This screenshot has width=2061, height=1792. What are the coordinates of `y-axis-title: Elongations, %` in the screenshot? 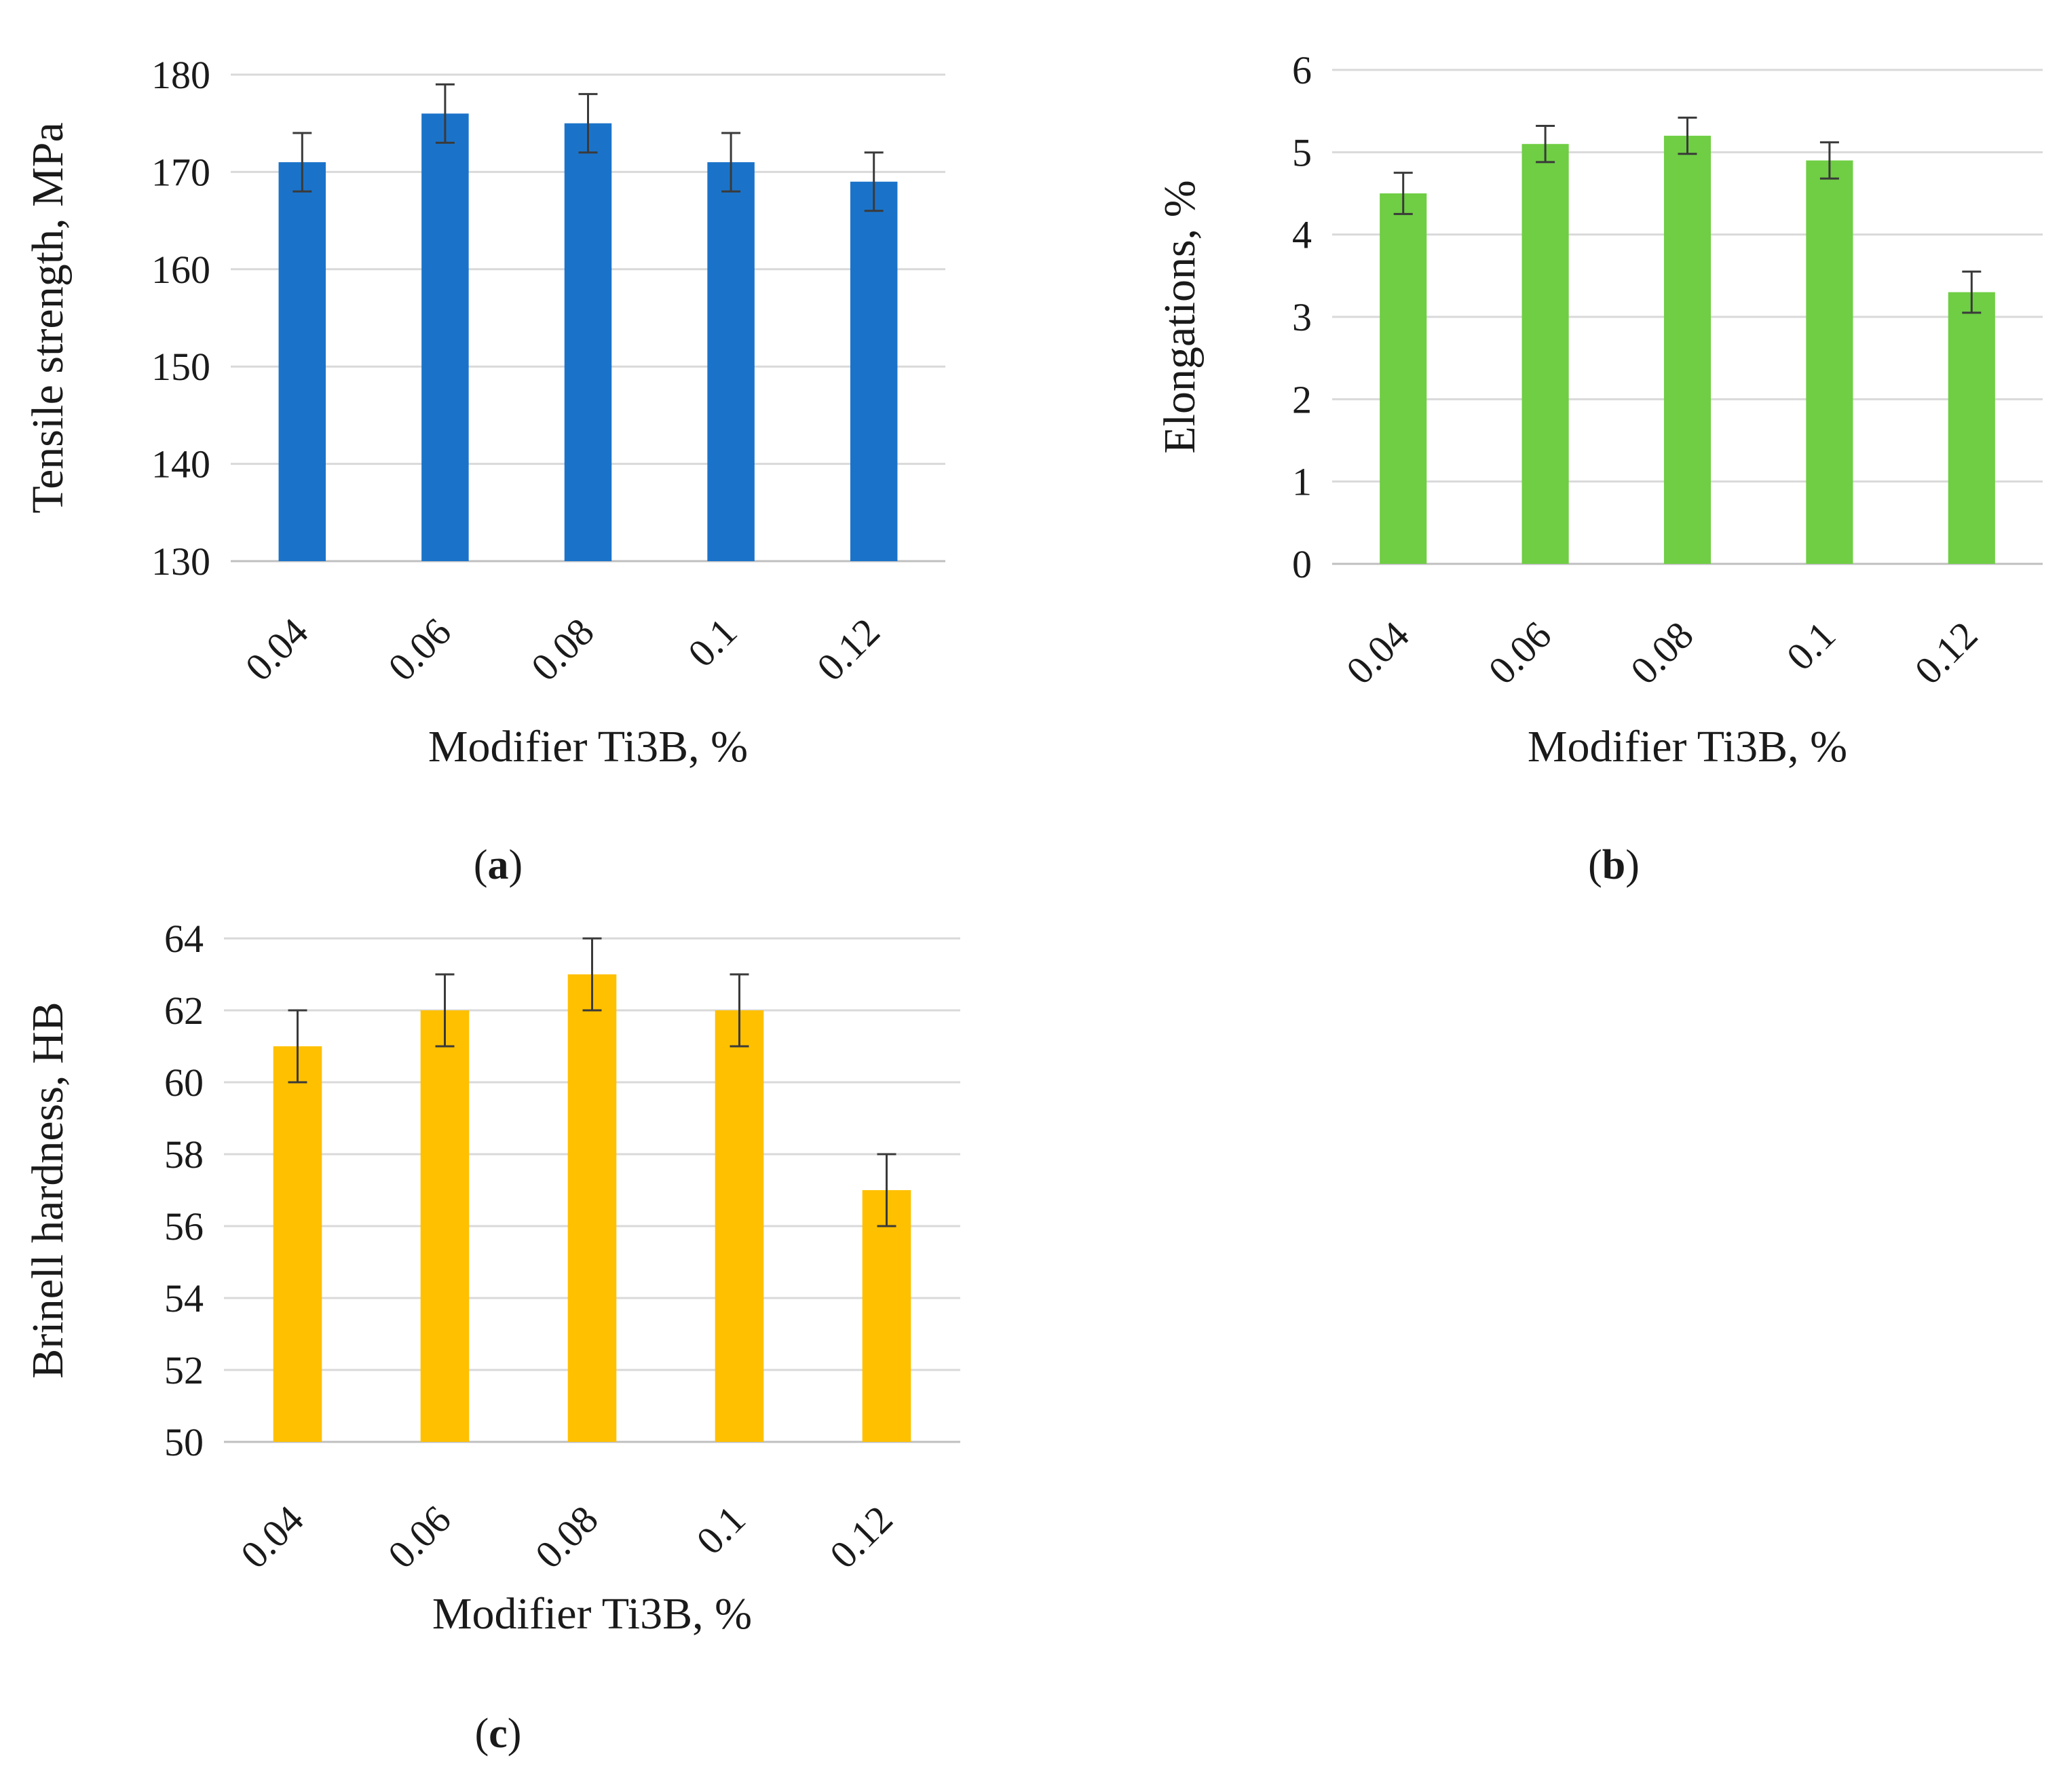 It's located at (1180, 316).